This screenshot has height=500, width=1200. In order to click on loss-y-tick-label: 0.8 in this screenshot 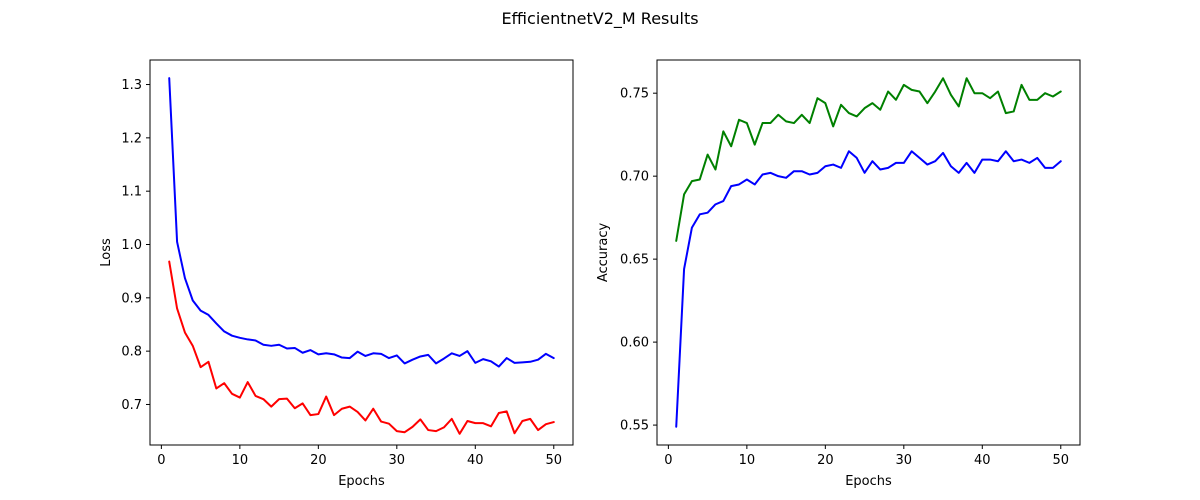, I will do `click(131, 352)`.